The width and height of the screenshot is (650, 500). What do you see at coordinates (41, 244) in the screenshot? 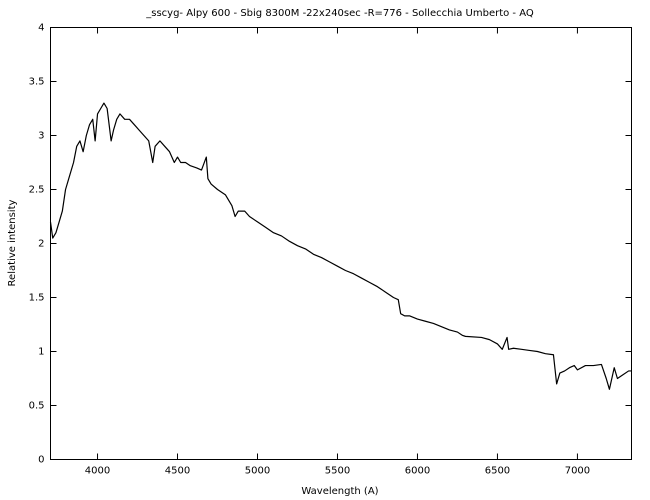
I see `y-tick-label: 2` at bounding box center [41, 244].